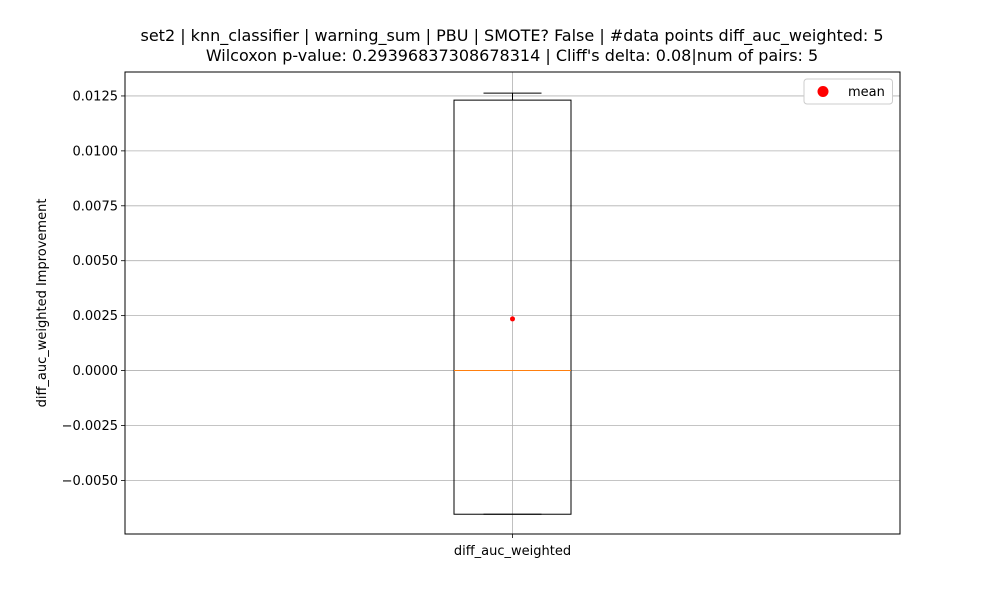 Image resolution: width=1000 pixels, height=600 pixels. What do you see at coordinates (512, 319) in the screenshot?
I see `mean-marker` at bounding box center [512, 319].